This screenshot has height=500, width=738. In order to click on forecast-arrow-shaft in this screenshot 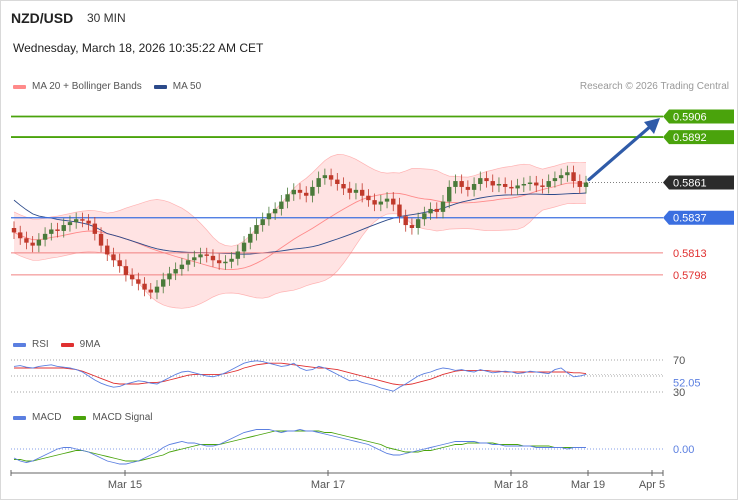, I will do `click(620, 152)`.